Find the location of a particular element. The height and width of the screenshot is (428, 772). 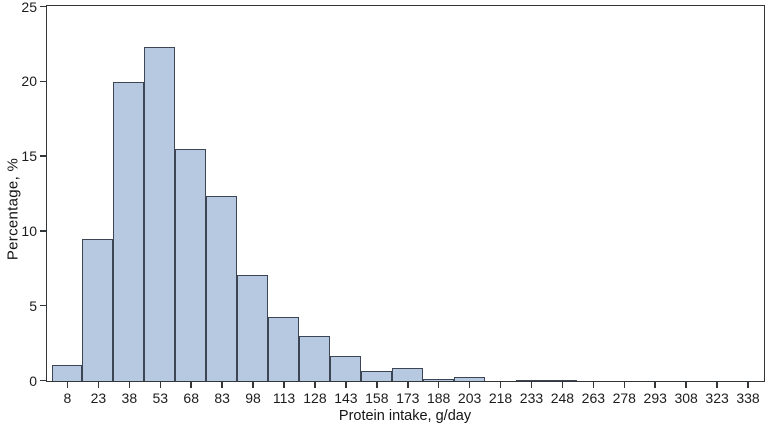

x-axis-tick-label: 68 is located at coordinates (191, 398).